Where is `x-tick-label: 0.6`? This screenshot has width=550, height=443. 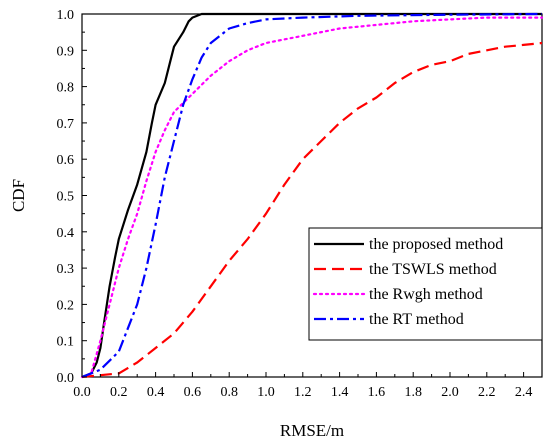
x-tick-label: 0.6 is located at coordinates (193, 392).